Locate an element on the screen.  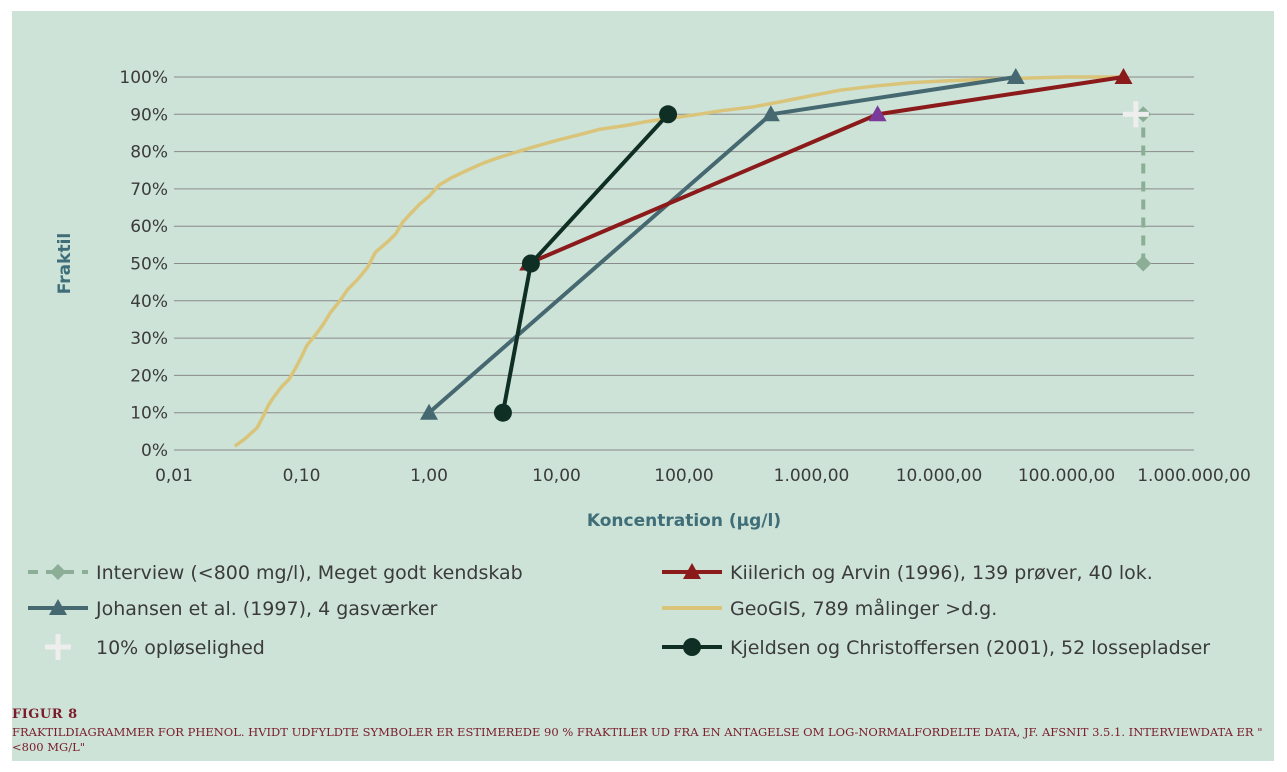
x-tick-label: 0,10 is located at coordinates (302, 476).